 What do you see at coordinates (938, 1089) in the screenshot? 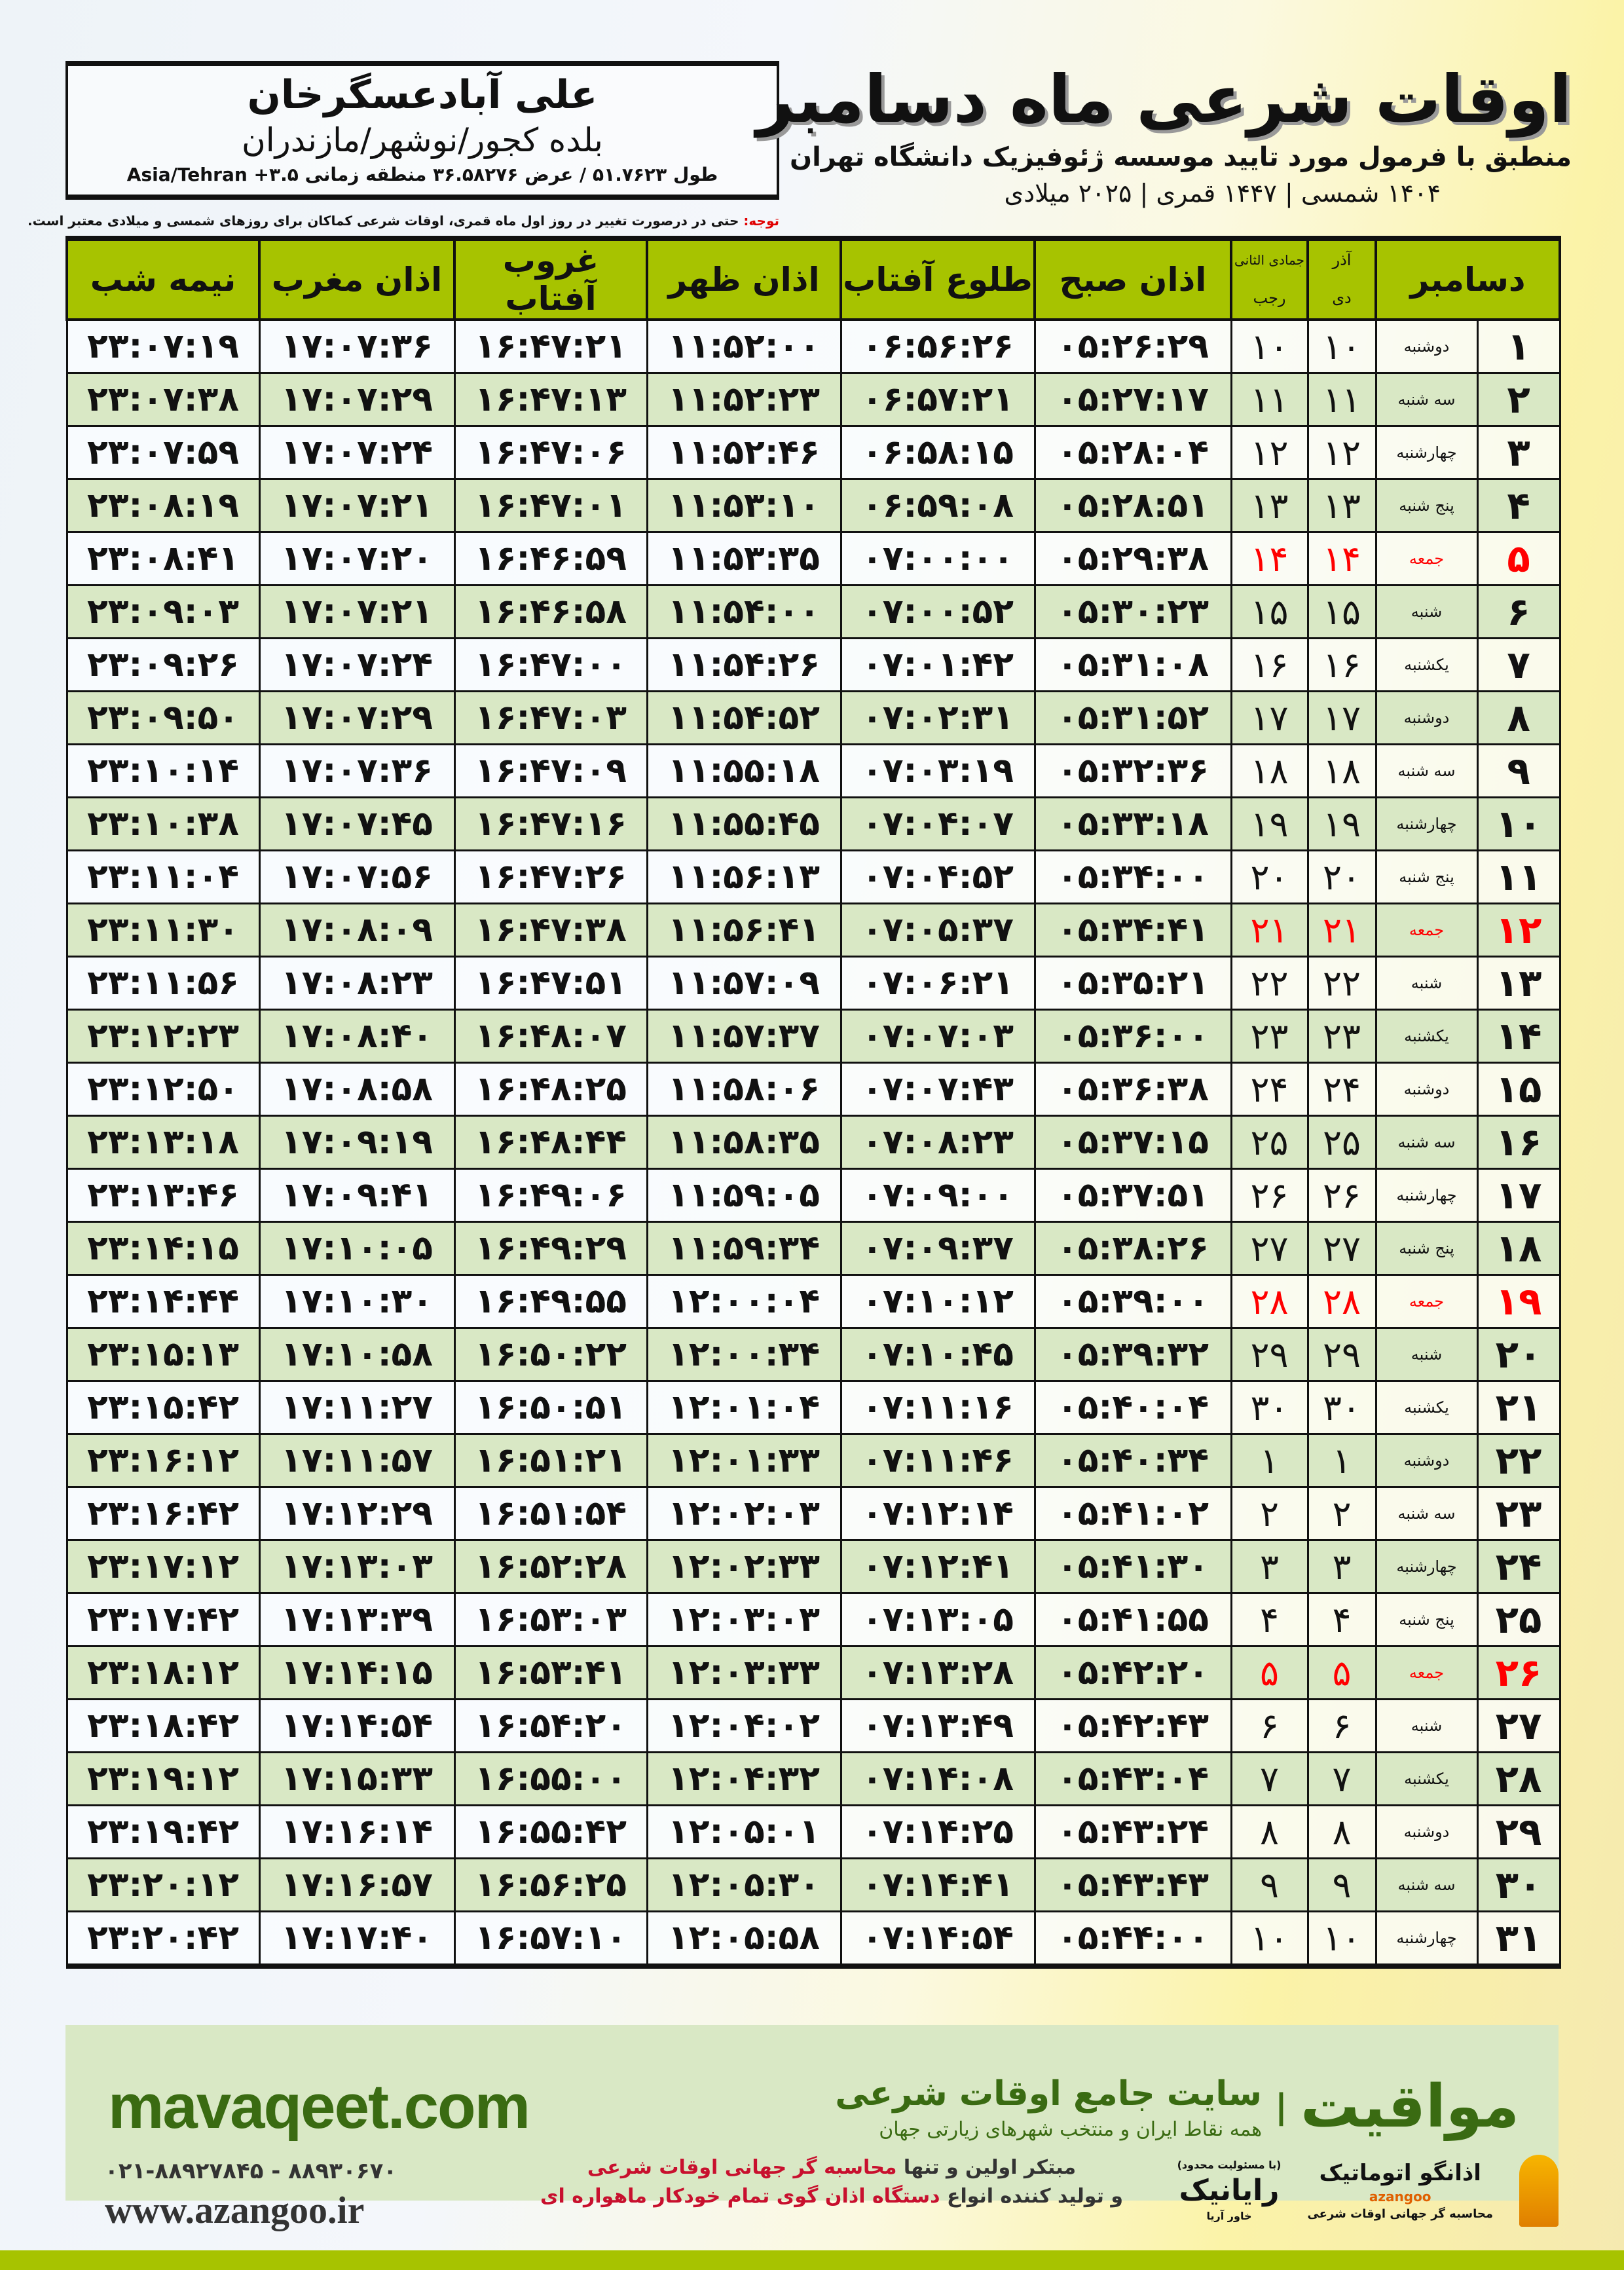
I see `cell-sunrise: ۰۷:۰۷:۴۳` at bounding box center [938, 1089].